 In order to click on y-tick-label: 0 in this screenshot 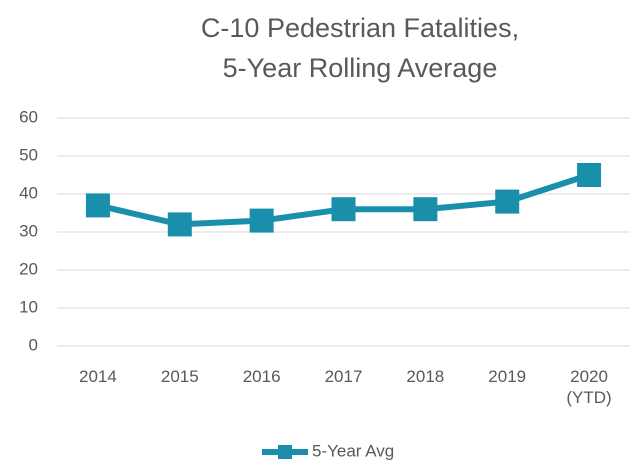, I will do `click(33, 344)`.